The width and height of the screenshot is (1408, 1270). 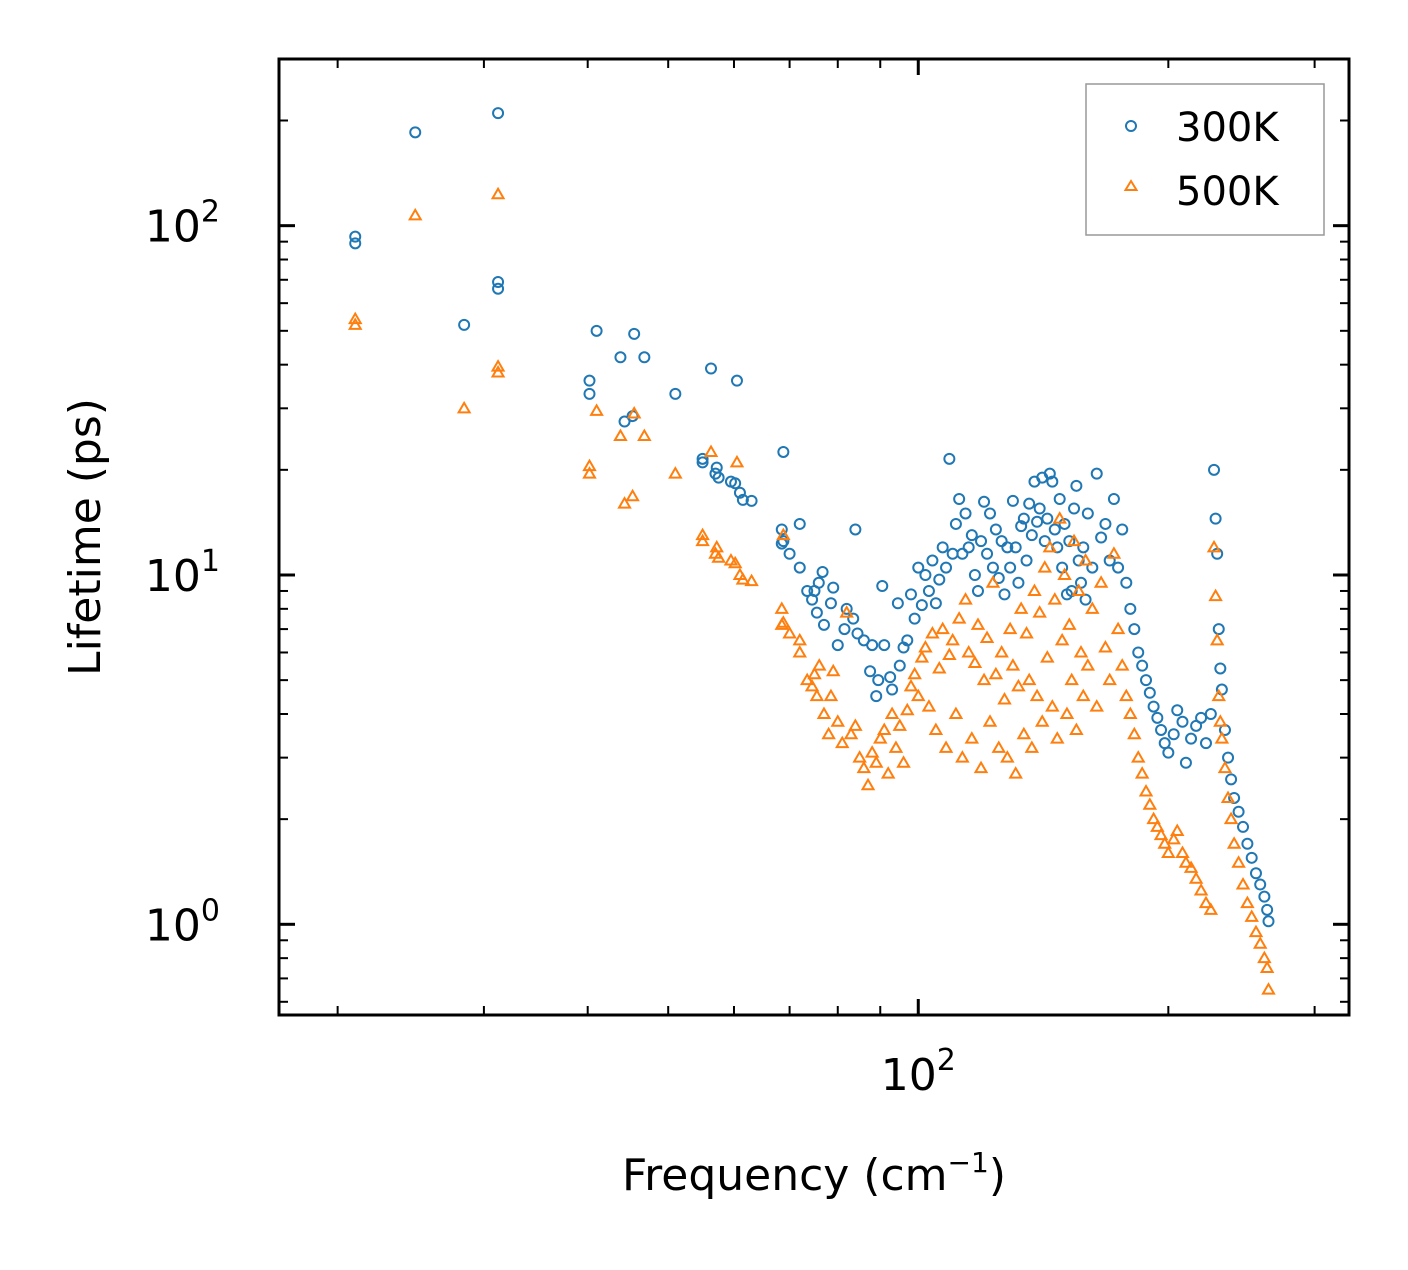 I want to click on y-axis-label: Lifetime (ps), so click(x=85, y=537).